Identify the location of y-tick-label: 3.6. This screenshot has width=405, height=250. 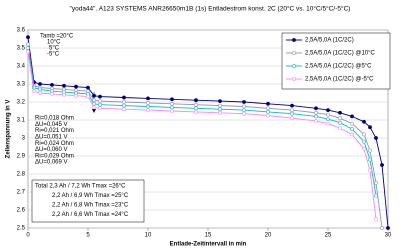
(21, 31).